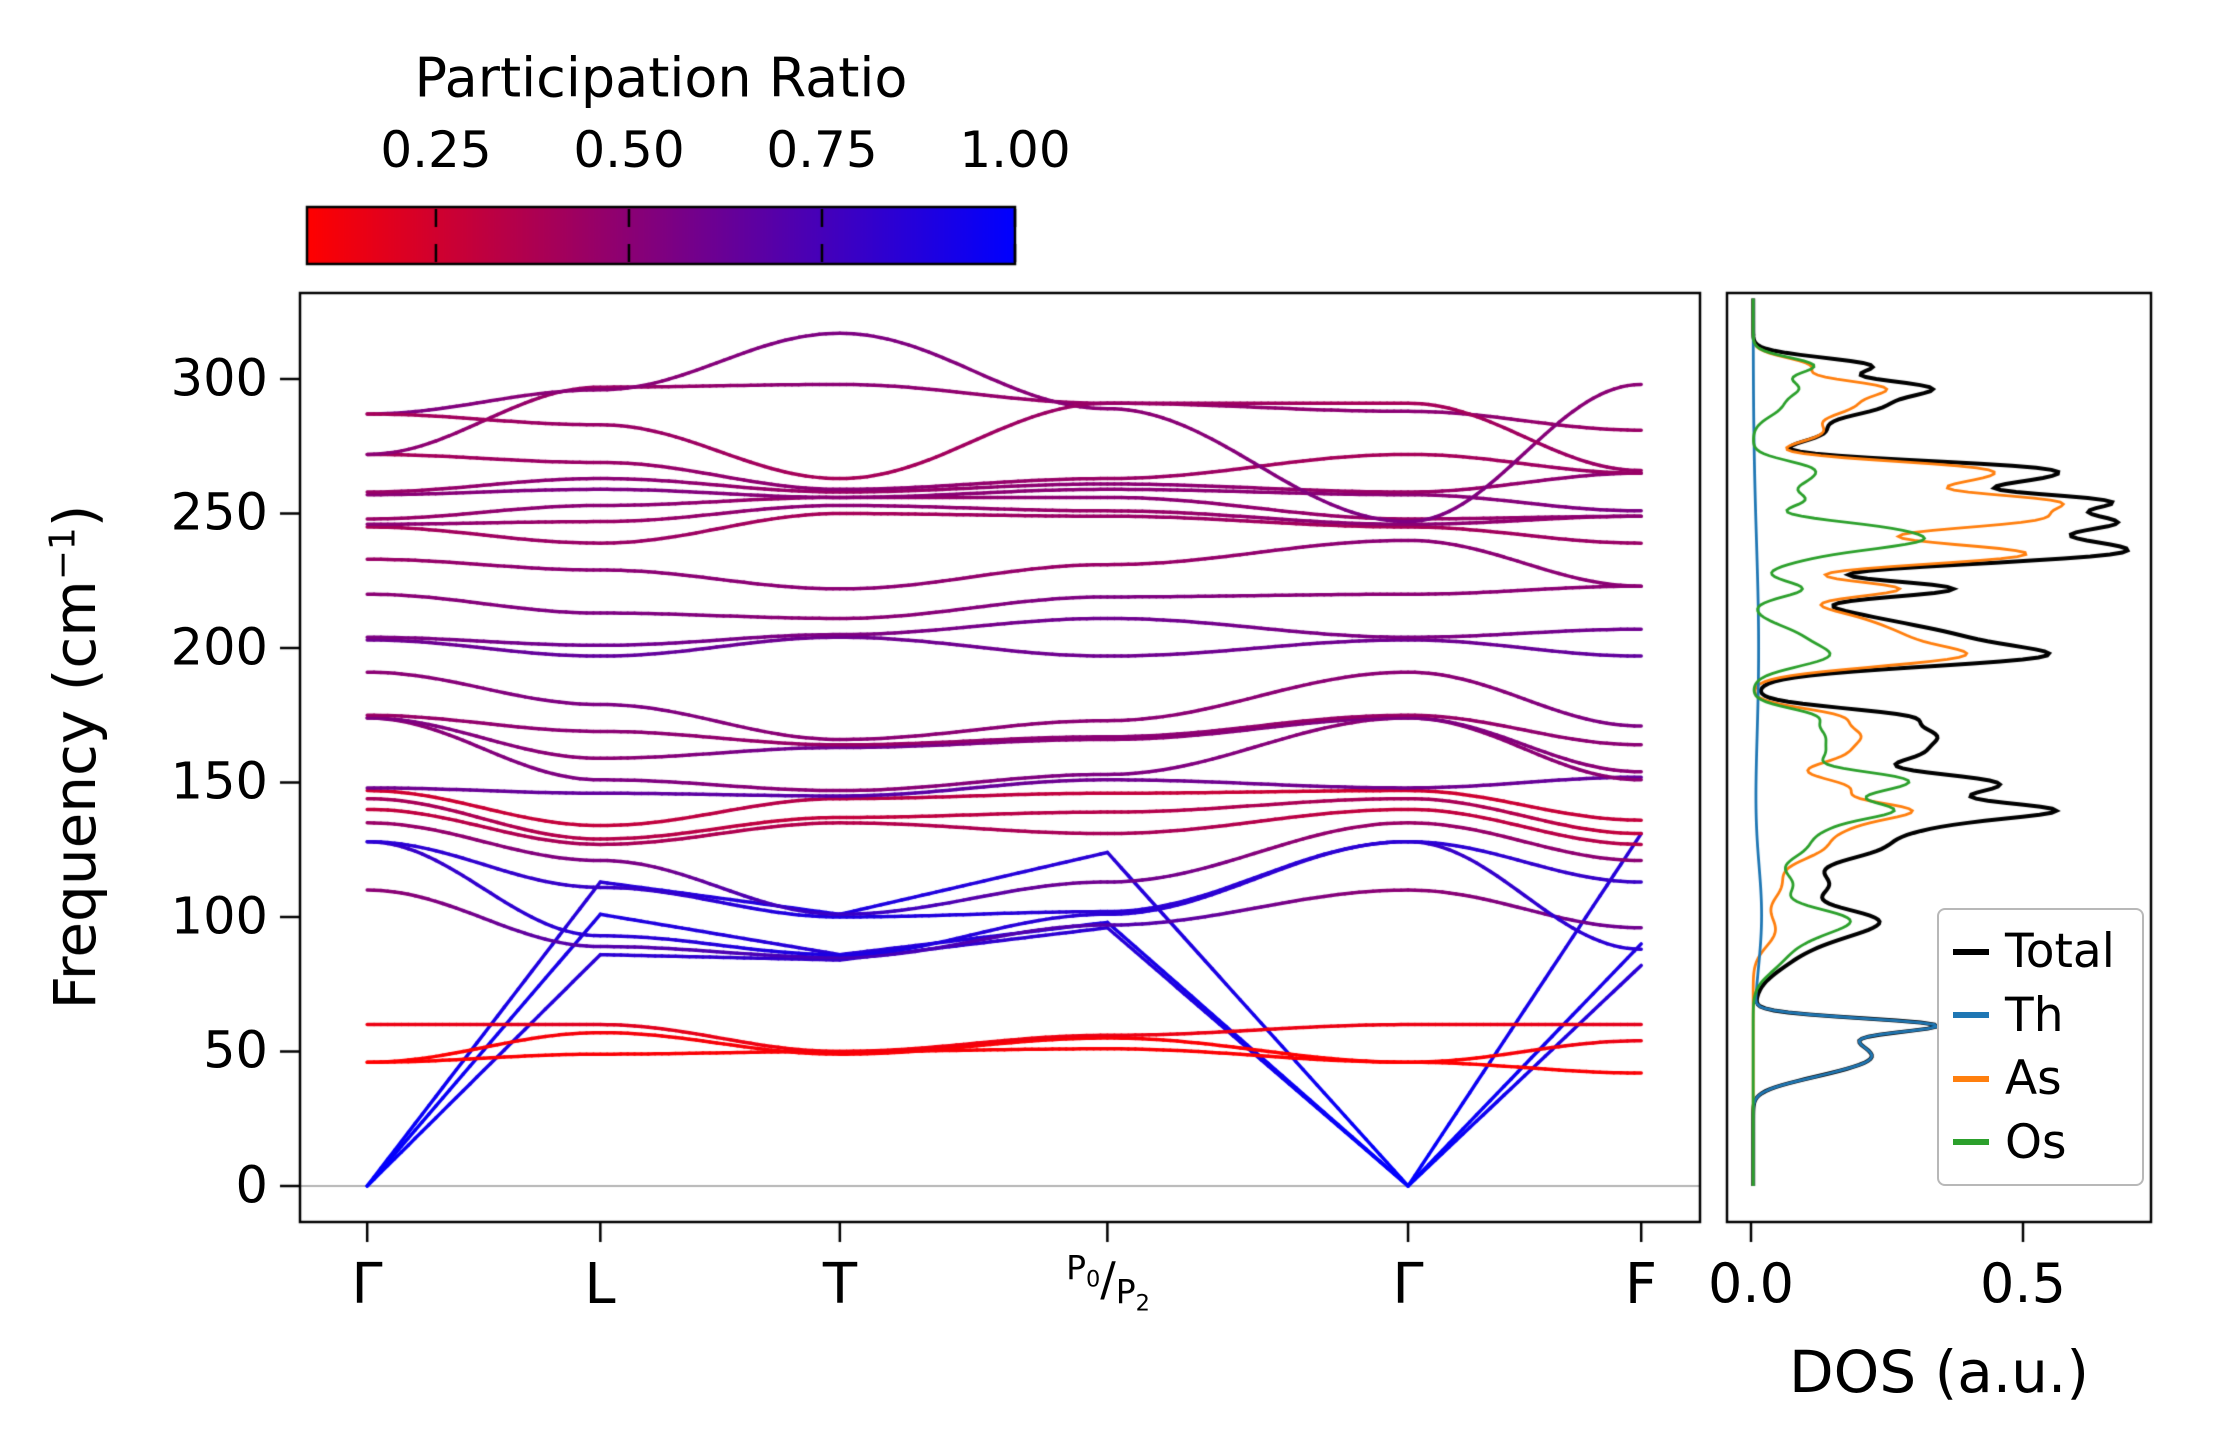 Image resolution: width=2222 pixels, height=1455 pixels. What do you see at coordinates (1971, 1142) in the screenshot?
I see `legend-swatch-os` at bounding box center [1971, 1142].